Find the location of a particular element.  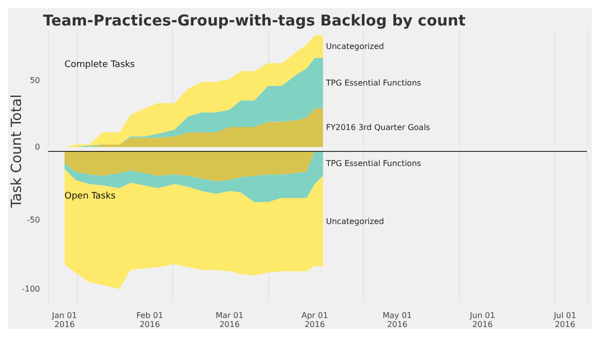

x-tick-label: Feb 01 2016 is located at coordinates (150, 320).